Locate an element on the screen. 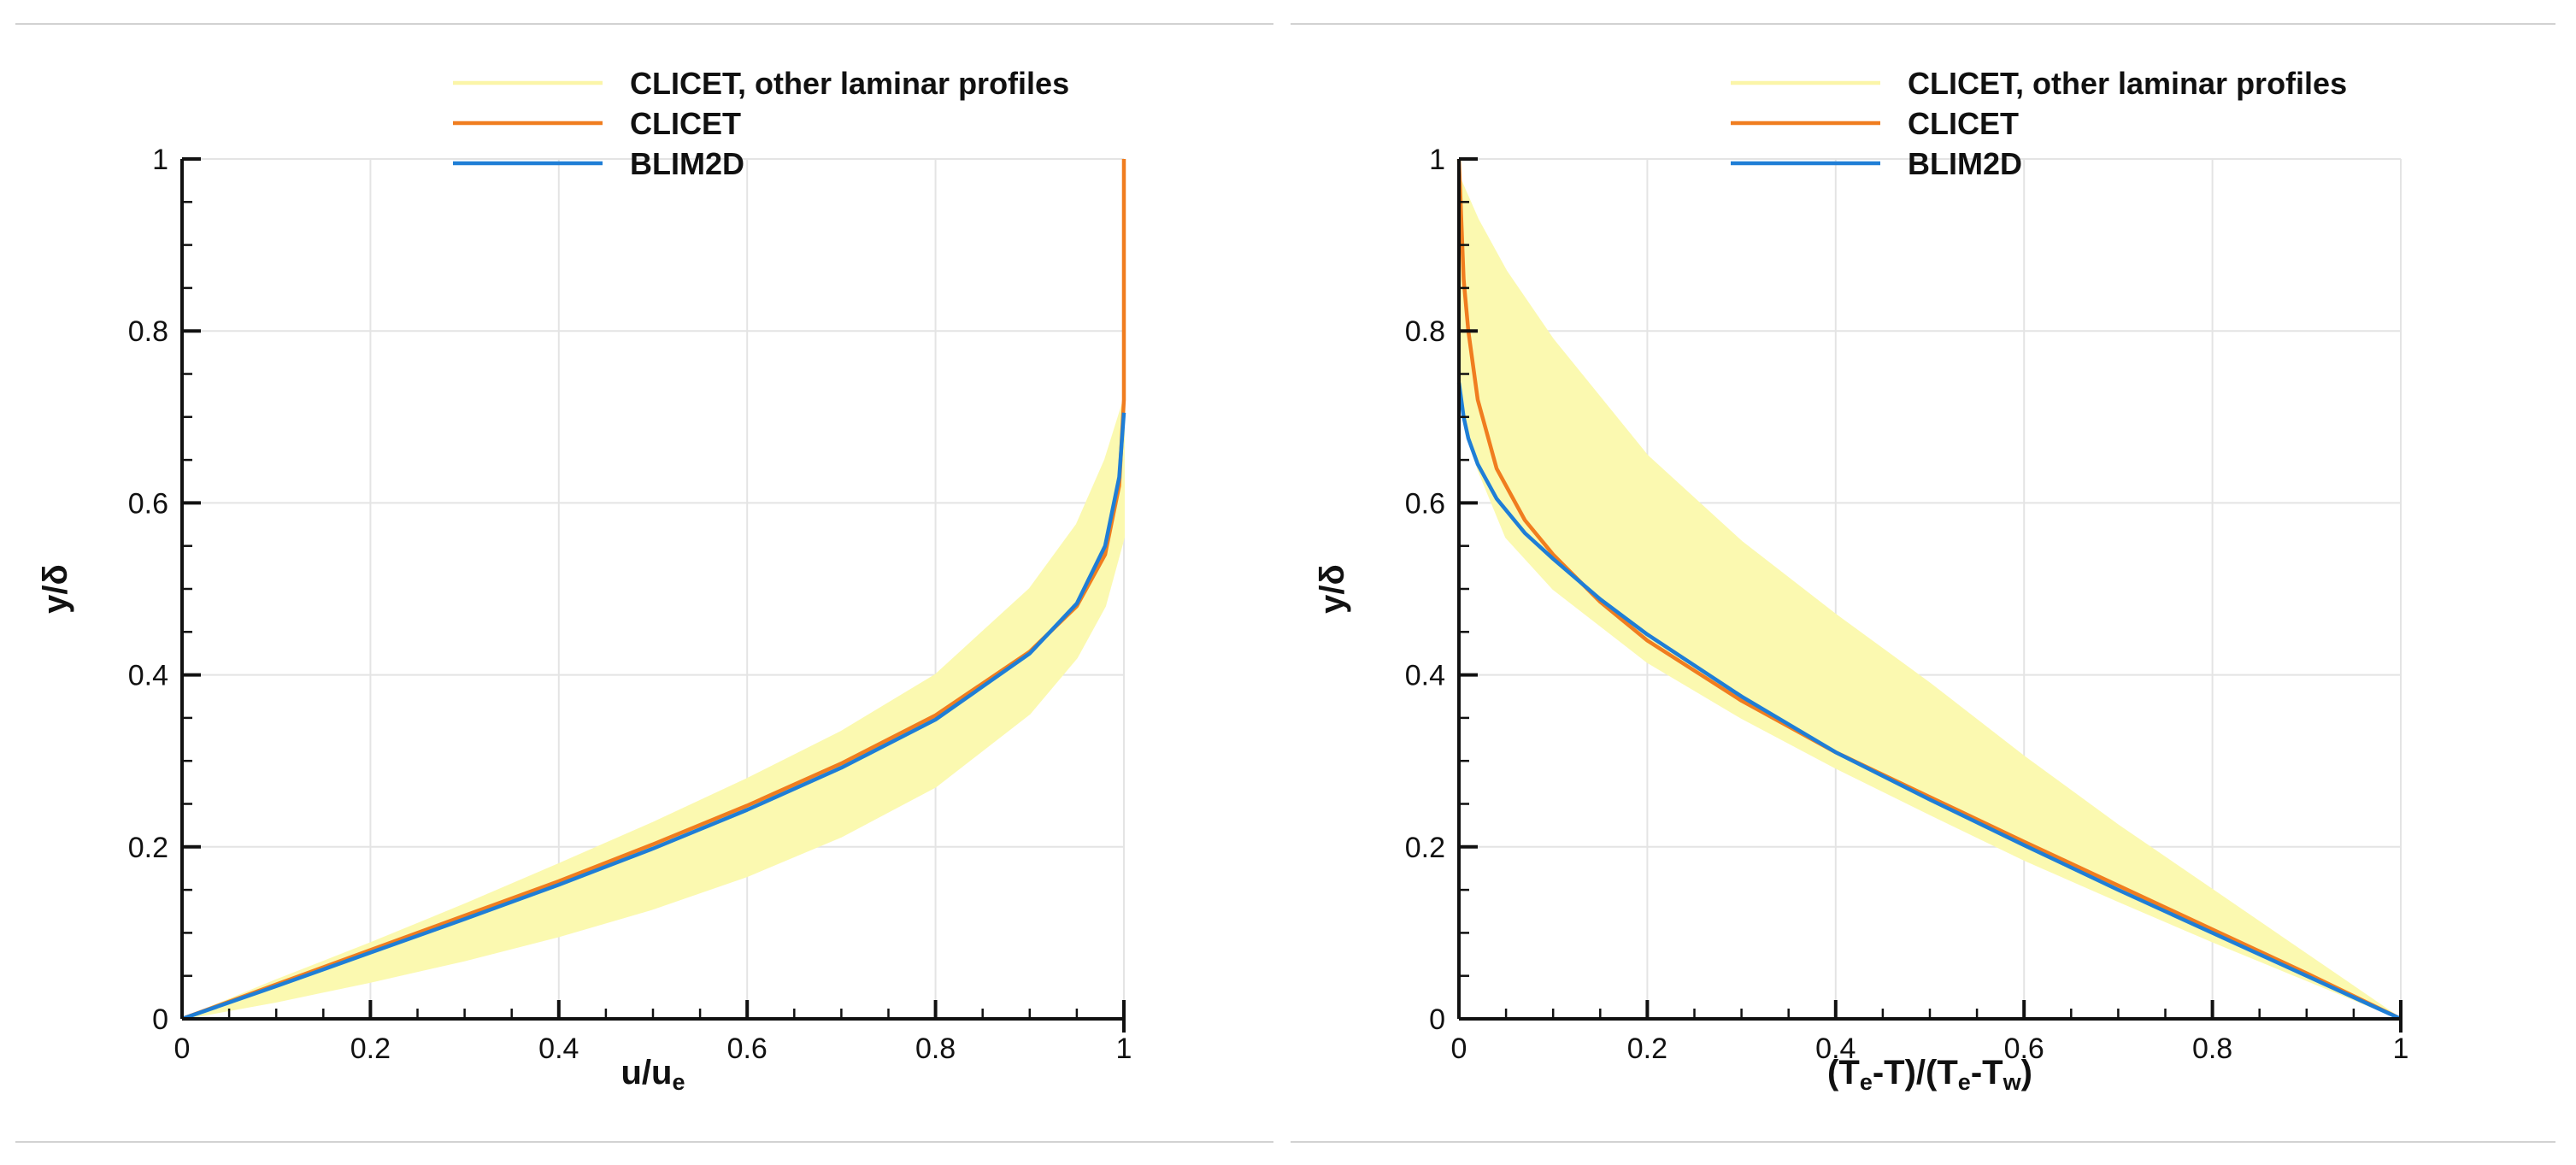  x-axis-title: u/ue is located at coordinates (652, 1074).